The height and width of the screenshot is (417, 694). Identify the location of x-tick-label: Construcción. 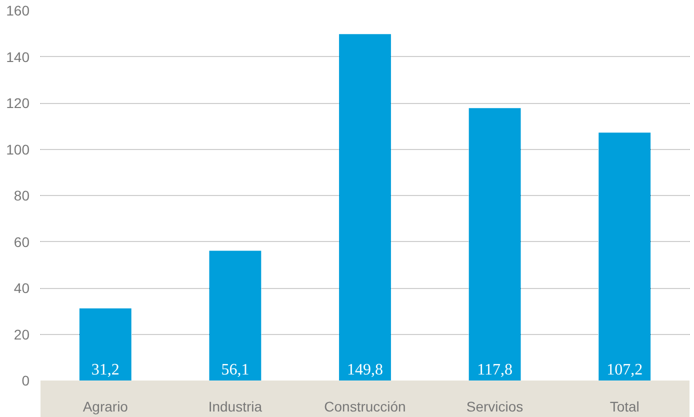
(365, 406).